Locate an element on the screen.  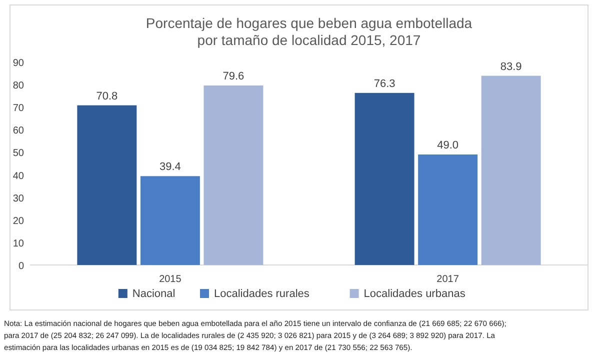
data-label: 79.6 is located at coordinates (233, 76).